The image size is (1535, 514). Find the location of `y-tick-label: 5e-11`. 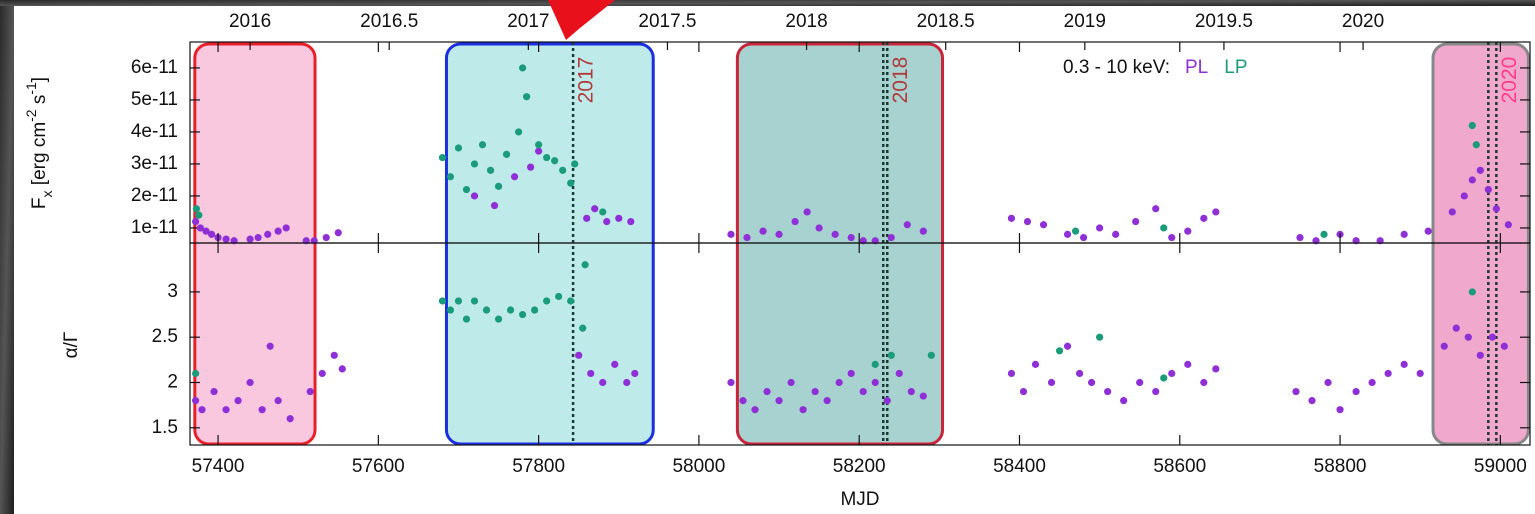

y-tick-label: 5e-11 is located at coordinates (154, 99).